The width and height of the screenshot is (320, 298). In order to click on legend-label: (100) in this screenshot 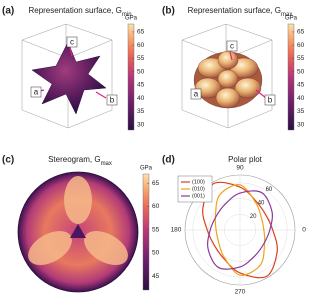, I will do `click(198, 182)`.